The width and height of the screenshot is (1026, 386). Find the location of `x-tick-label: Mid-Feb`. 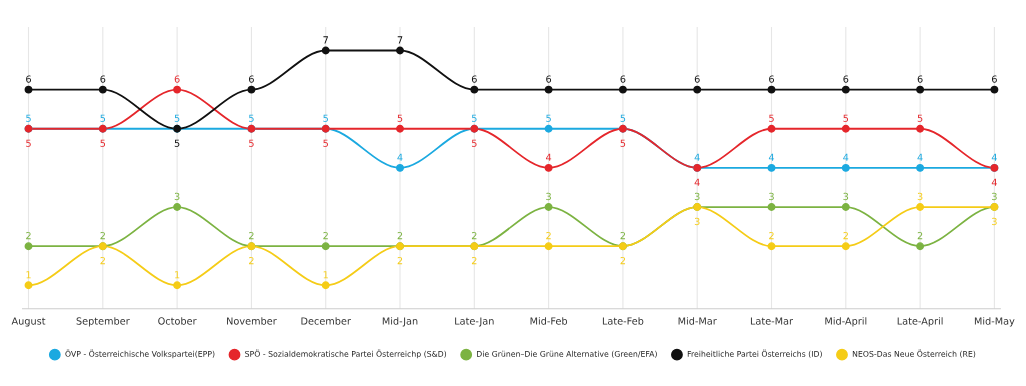

x-tick-label: Mid-Feb is located at coordinates (549, 321).